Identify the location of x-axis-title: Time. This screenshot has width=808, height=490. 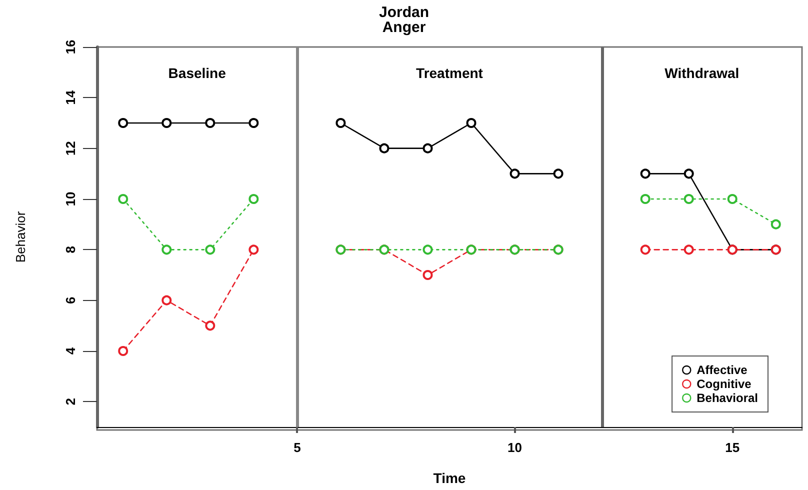
(449, 478).